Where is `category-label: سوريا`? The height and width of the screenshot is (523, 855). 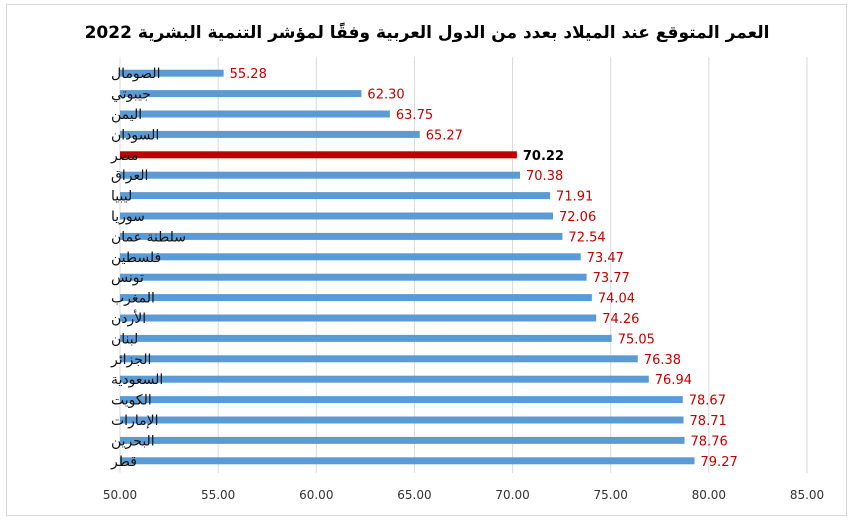 category-label: سوريا is located at coordinates (128, 217).